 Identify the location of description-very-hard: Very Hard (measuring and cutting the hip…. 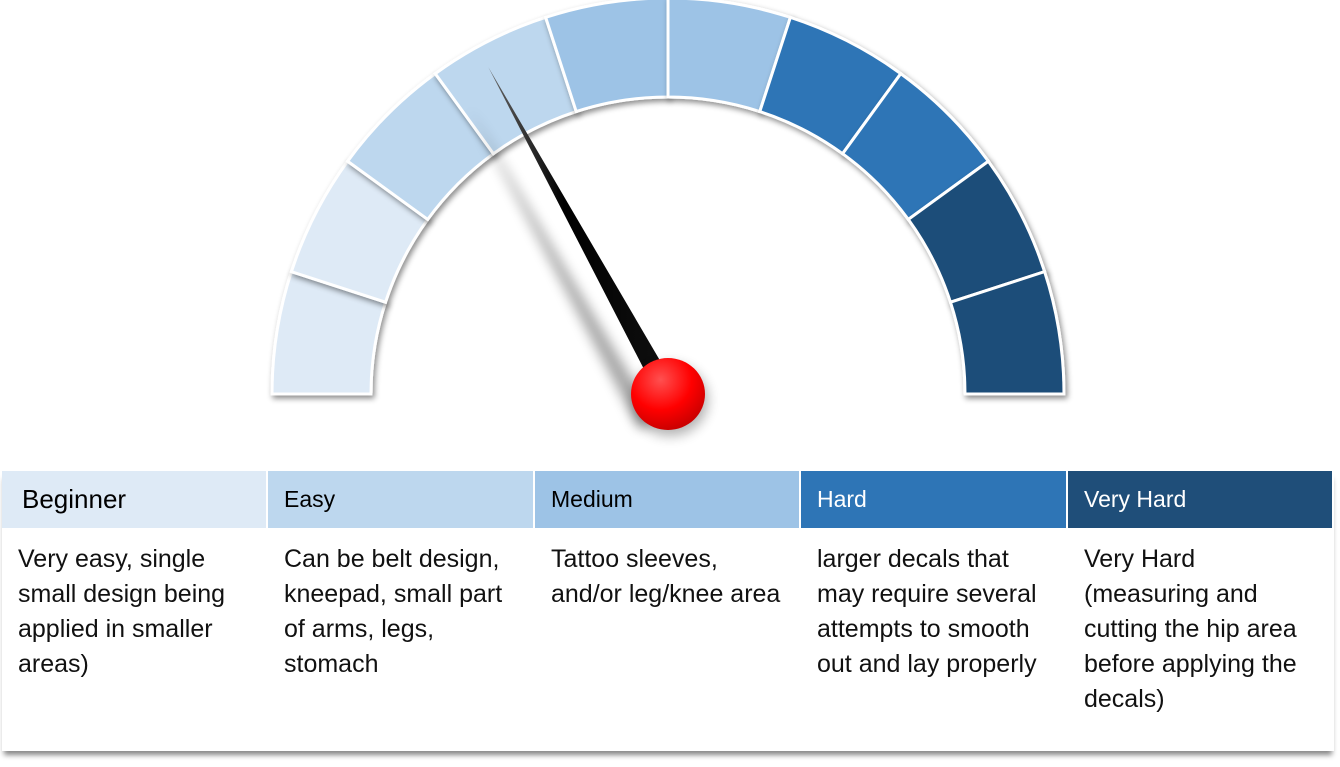
(1190, 629).